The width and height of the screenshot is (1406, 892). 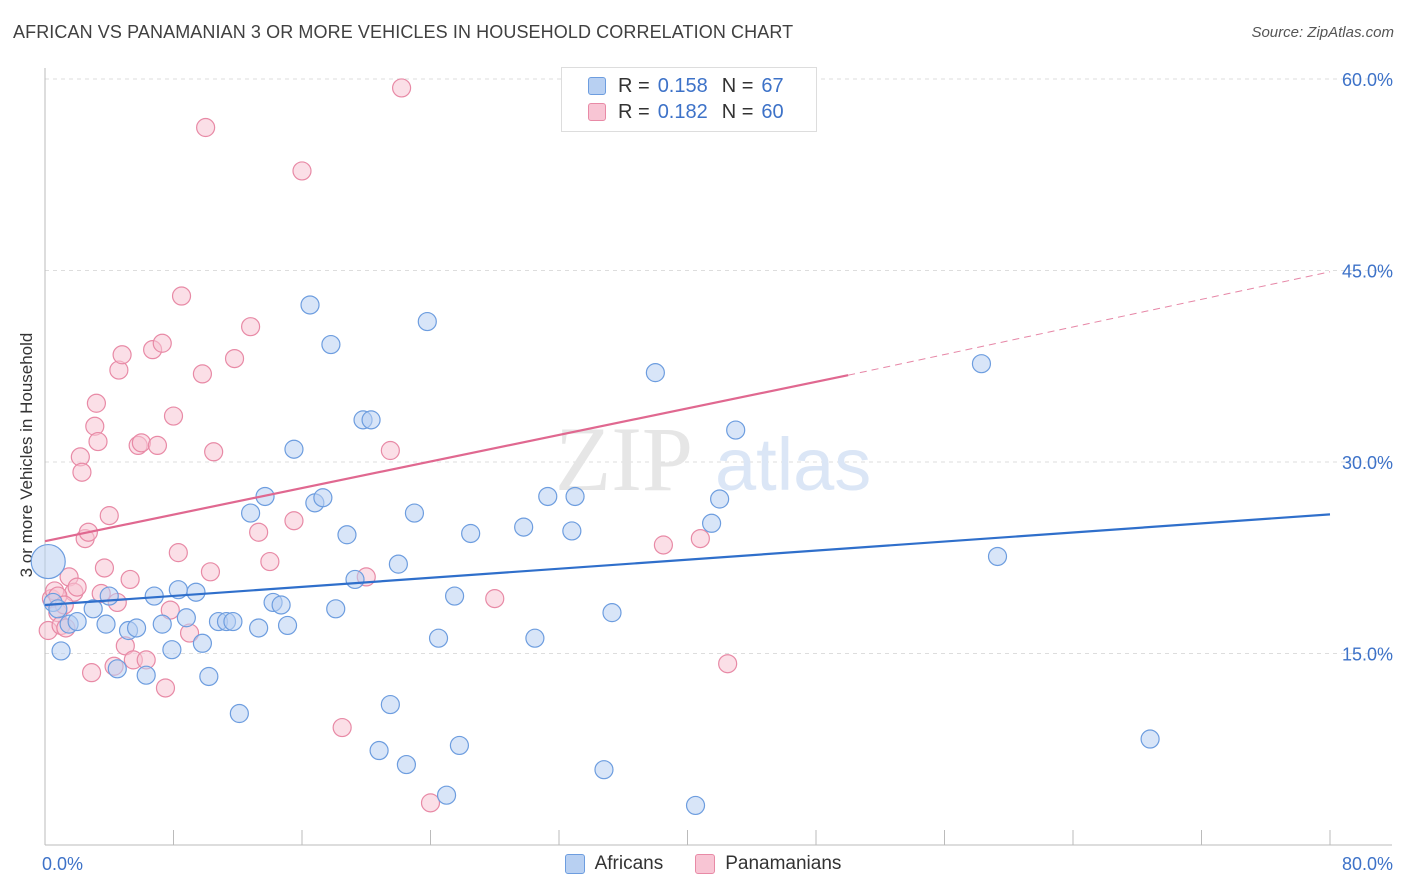 I want to click on africans-n-value: 67, so click(x=772, y=85).